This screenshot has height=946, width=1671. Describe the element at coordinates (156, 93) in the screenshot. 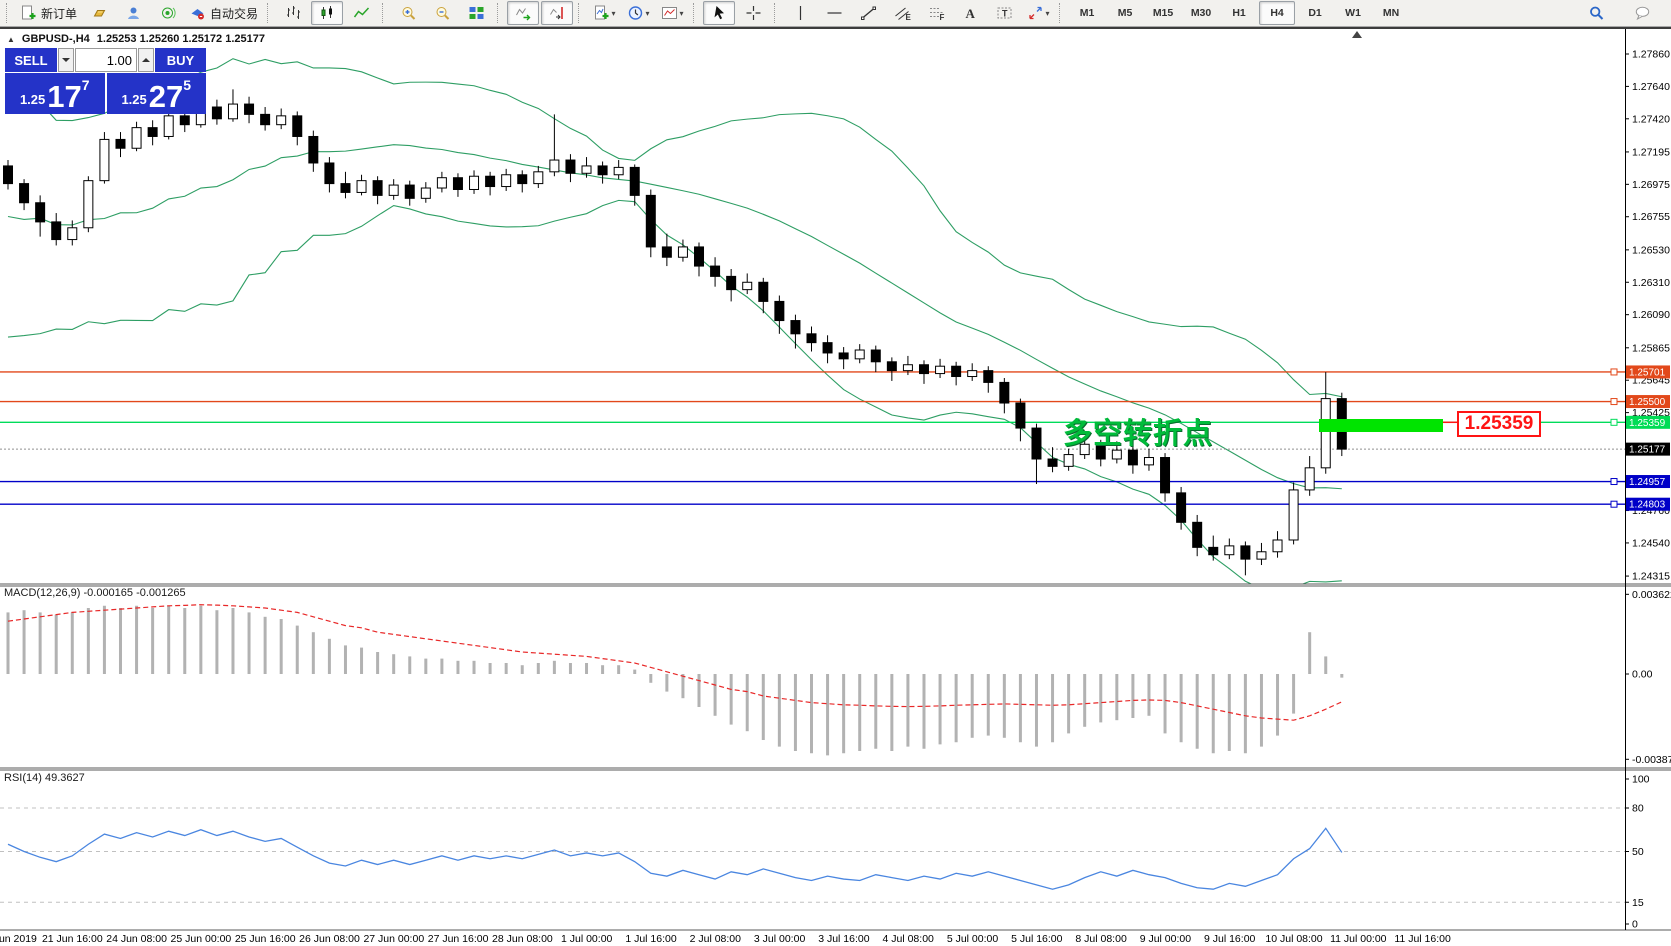

I see `buy-price-quote: 1.25 27 5` at that location.